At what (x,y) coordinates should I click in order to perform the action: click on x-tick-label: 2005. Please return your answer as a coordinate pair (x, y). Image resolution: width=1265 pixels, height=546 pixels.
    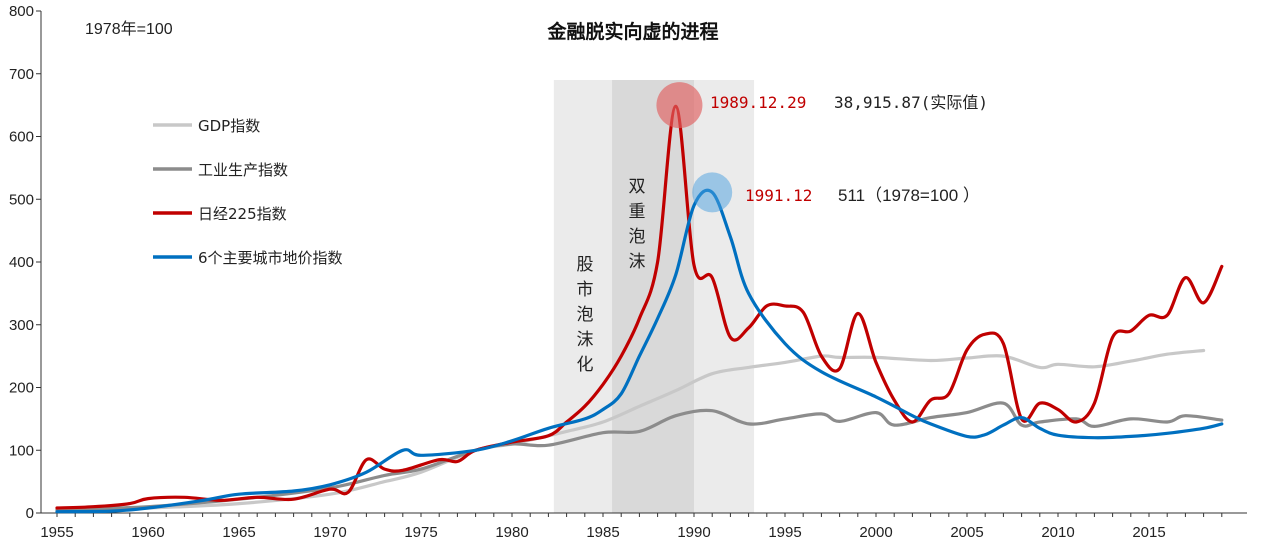
    Looking at the image, I should click on (966, 532).